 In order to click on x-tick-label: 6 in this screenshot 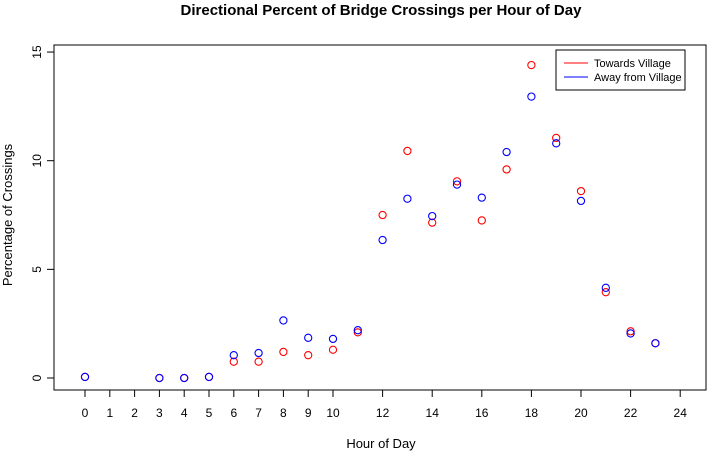, I will do `click(233, 413)`.